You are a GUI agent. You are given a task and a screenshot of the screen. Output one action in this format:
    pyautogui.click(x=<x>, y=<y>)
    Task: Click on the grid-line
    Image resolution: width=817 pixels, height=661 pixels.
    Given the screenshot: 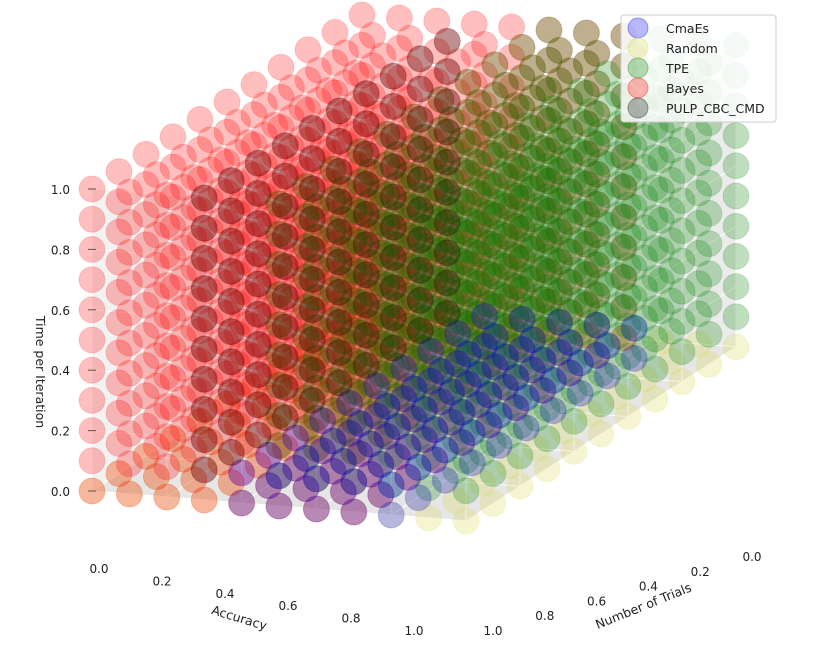 What is the action you would take?
    pyautogui.click(x=279, y=204)
    